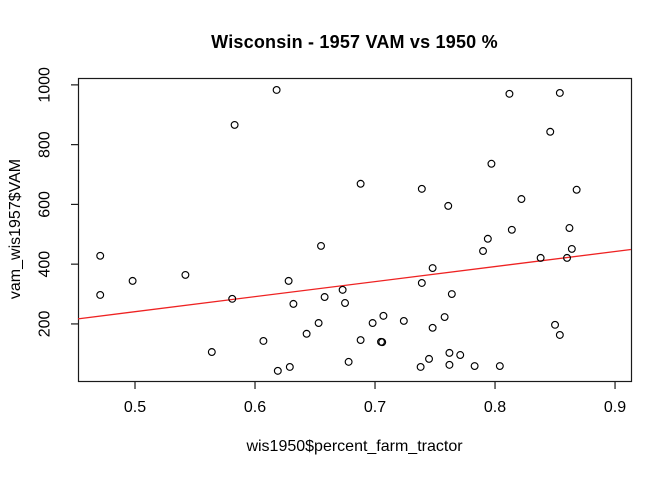 This screenshot has height=480, width=672. I want to click on y-axis-label: vam_wis1957$VAM, so click(15, 229).